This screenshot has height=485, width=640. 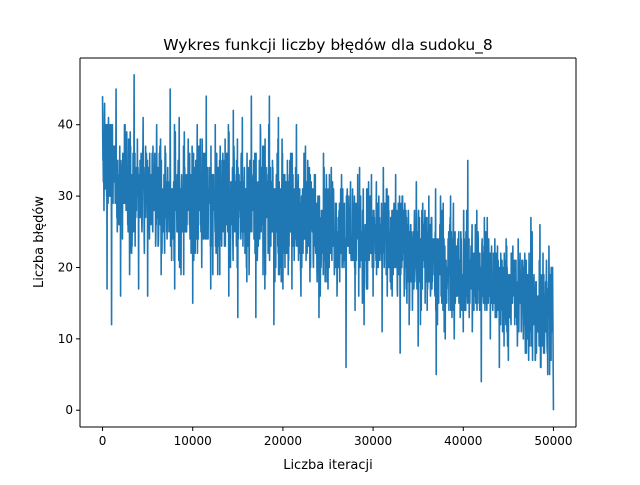 I want to click on y-tick-label: 20, so click(x=65, y=267).